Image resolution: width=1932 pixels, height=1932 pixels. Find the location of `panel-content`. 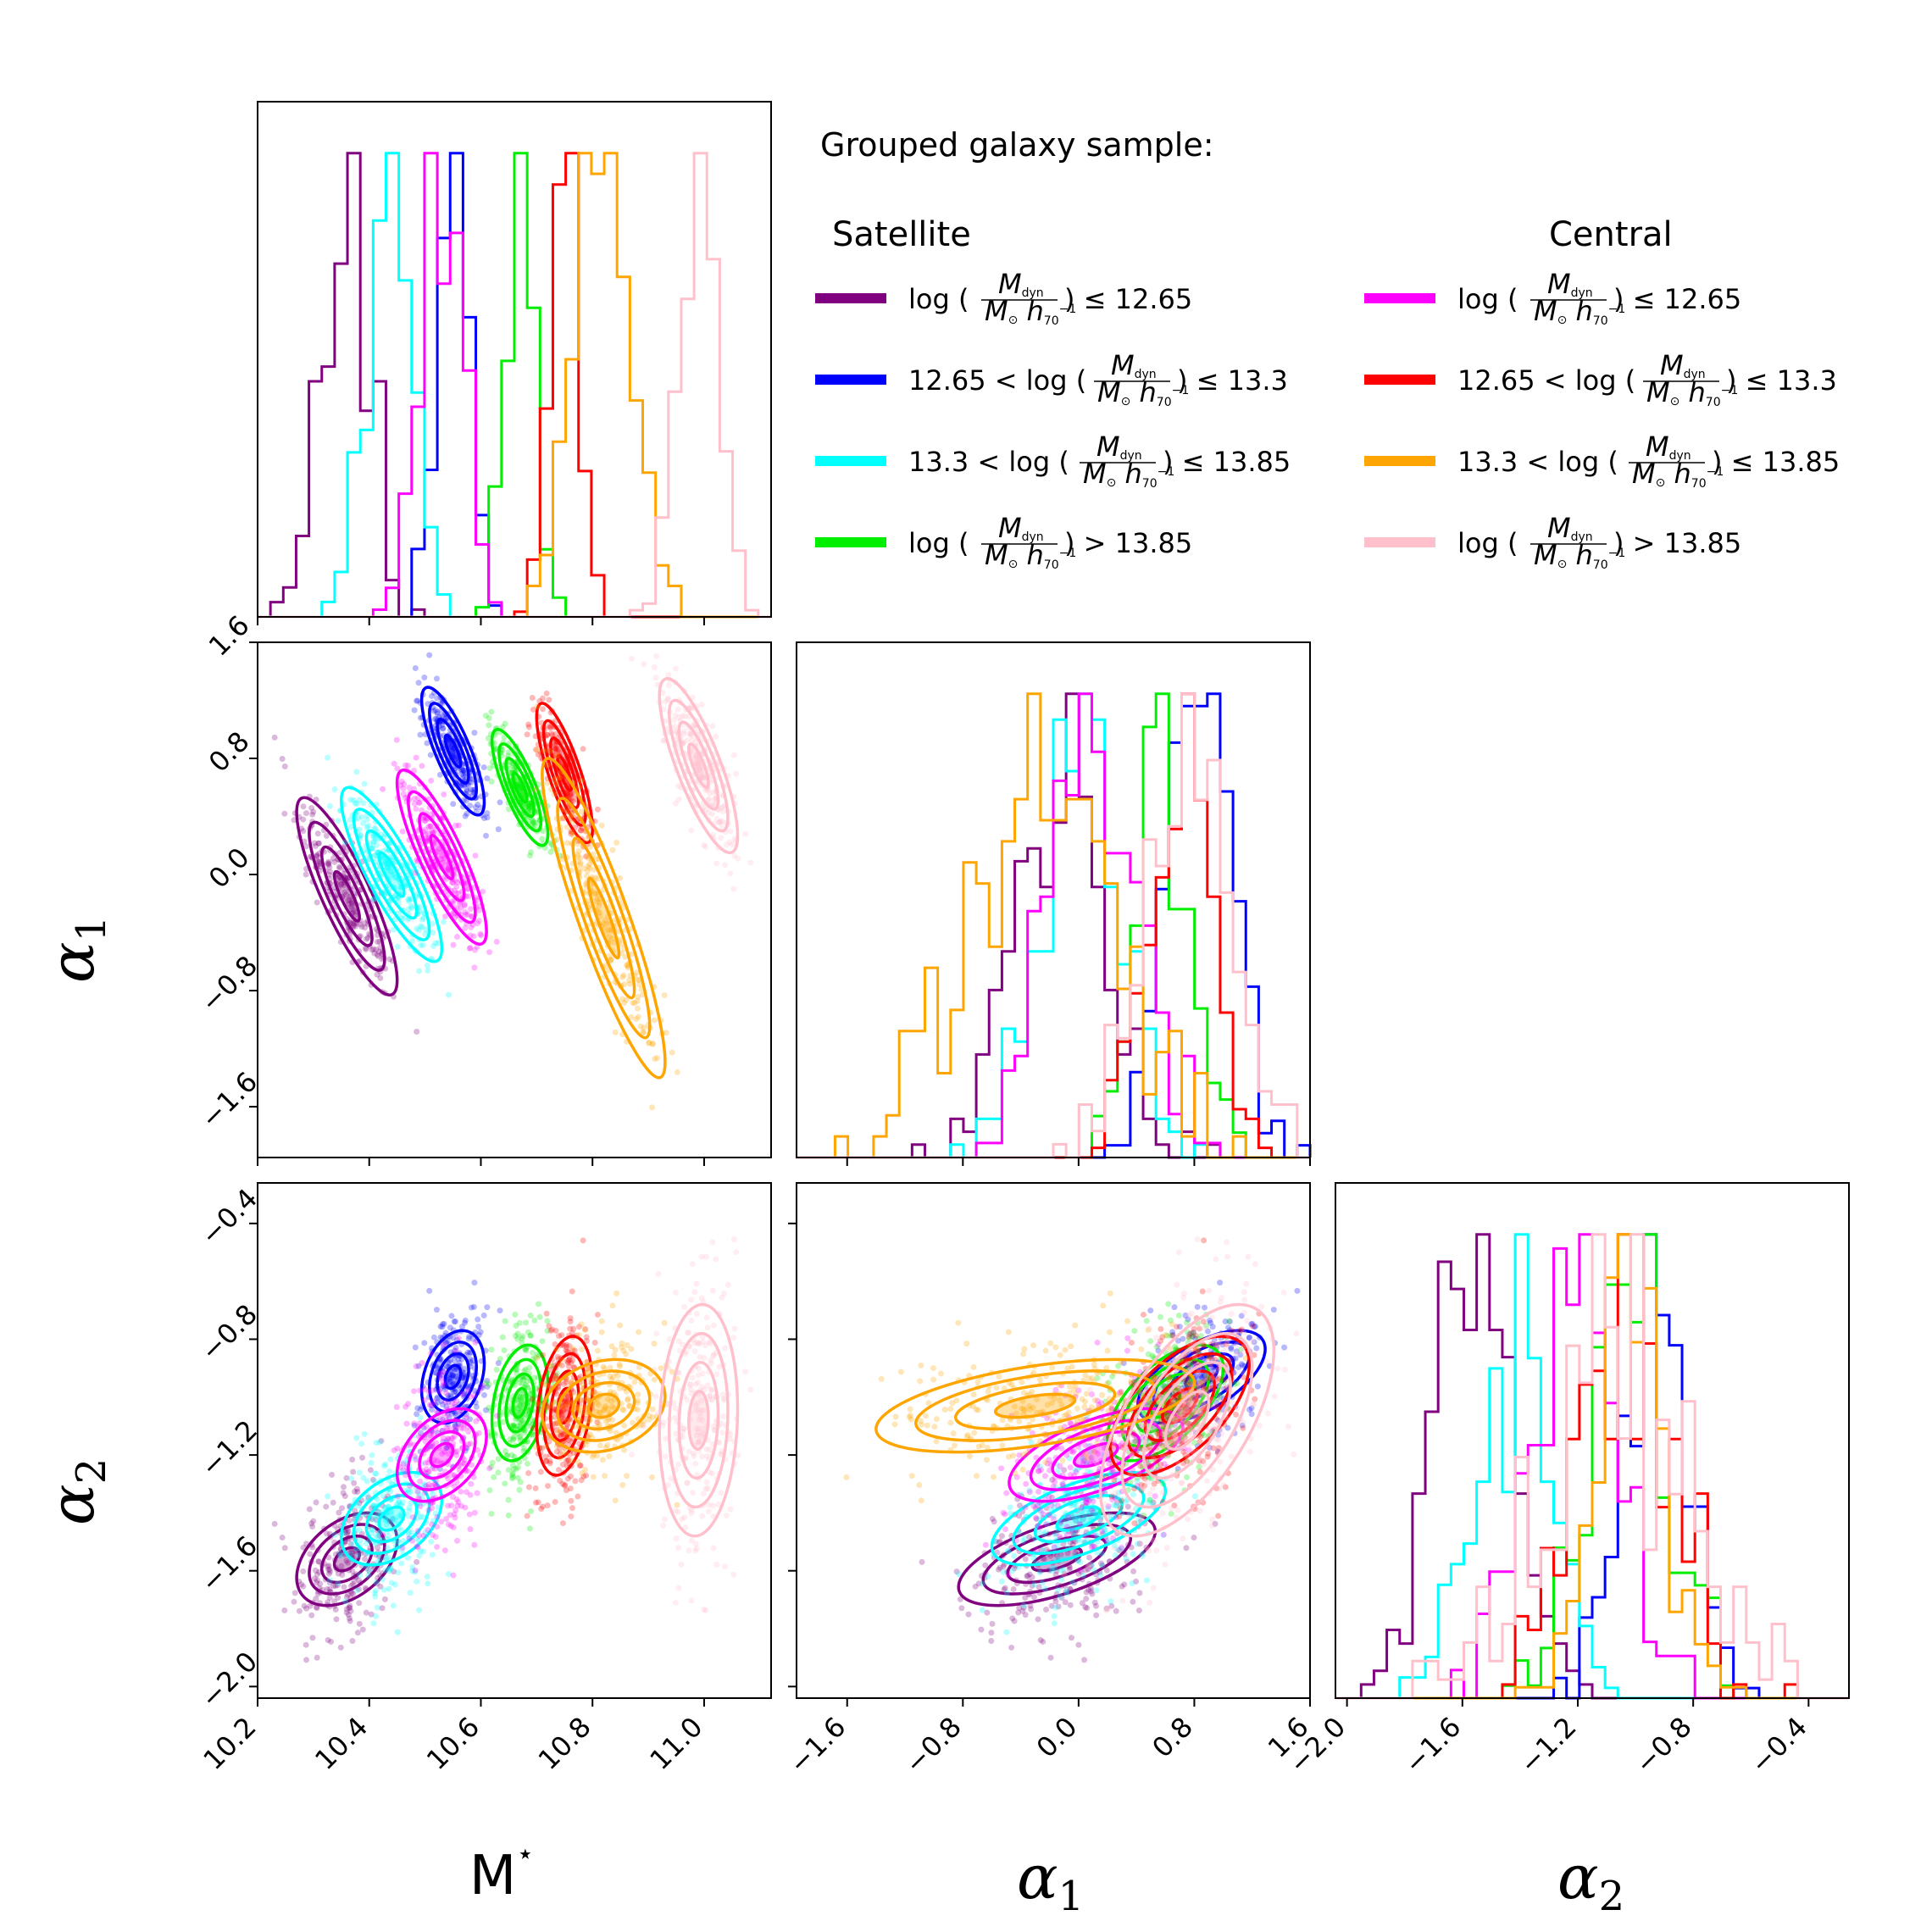

panel-content is located at coordinates (512, 881).